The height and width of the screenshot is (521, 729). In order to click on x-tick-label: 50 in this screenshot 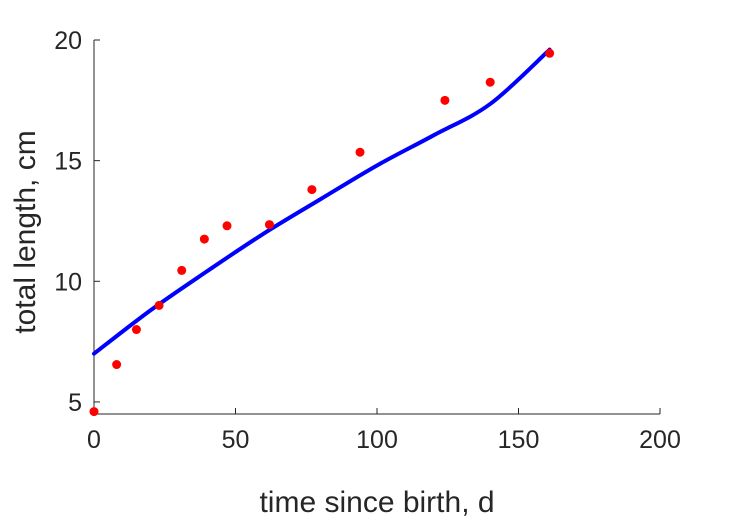, I will do `click(236, 440)`.